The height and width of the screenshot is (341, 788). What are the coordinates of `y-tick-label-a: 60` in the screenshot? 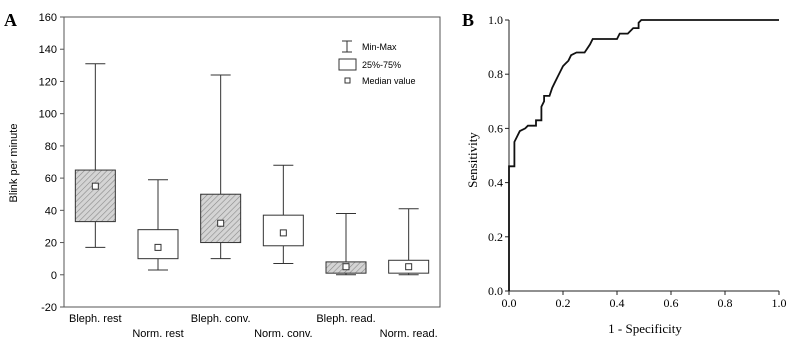 It's located at (51, 179).